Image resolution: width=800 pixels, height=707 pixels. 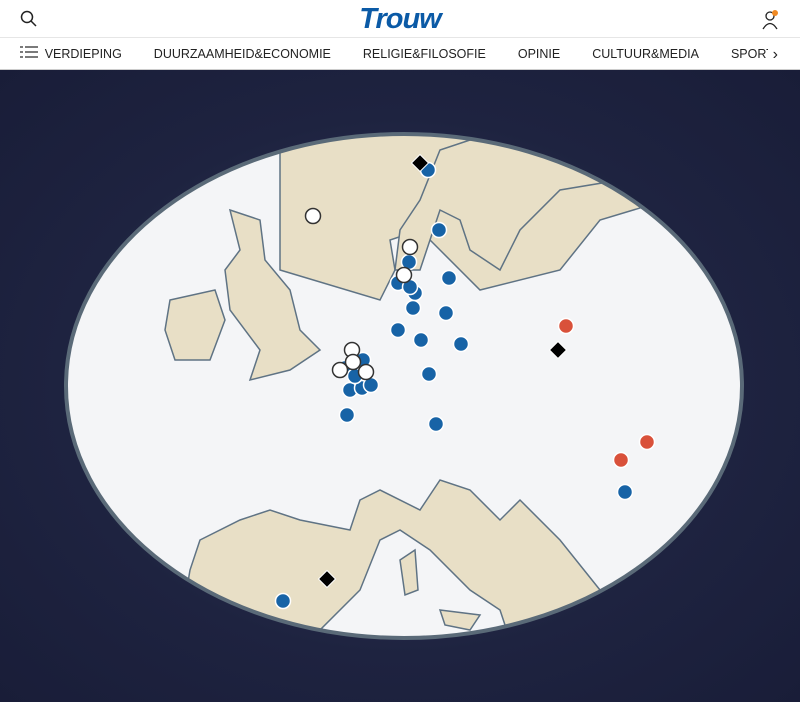 I want to click on search-icon, so click(x=29, y=19).